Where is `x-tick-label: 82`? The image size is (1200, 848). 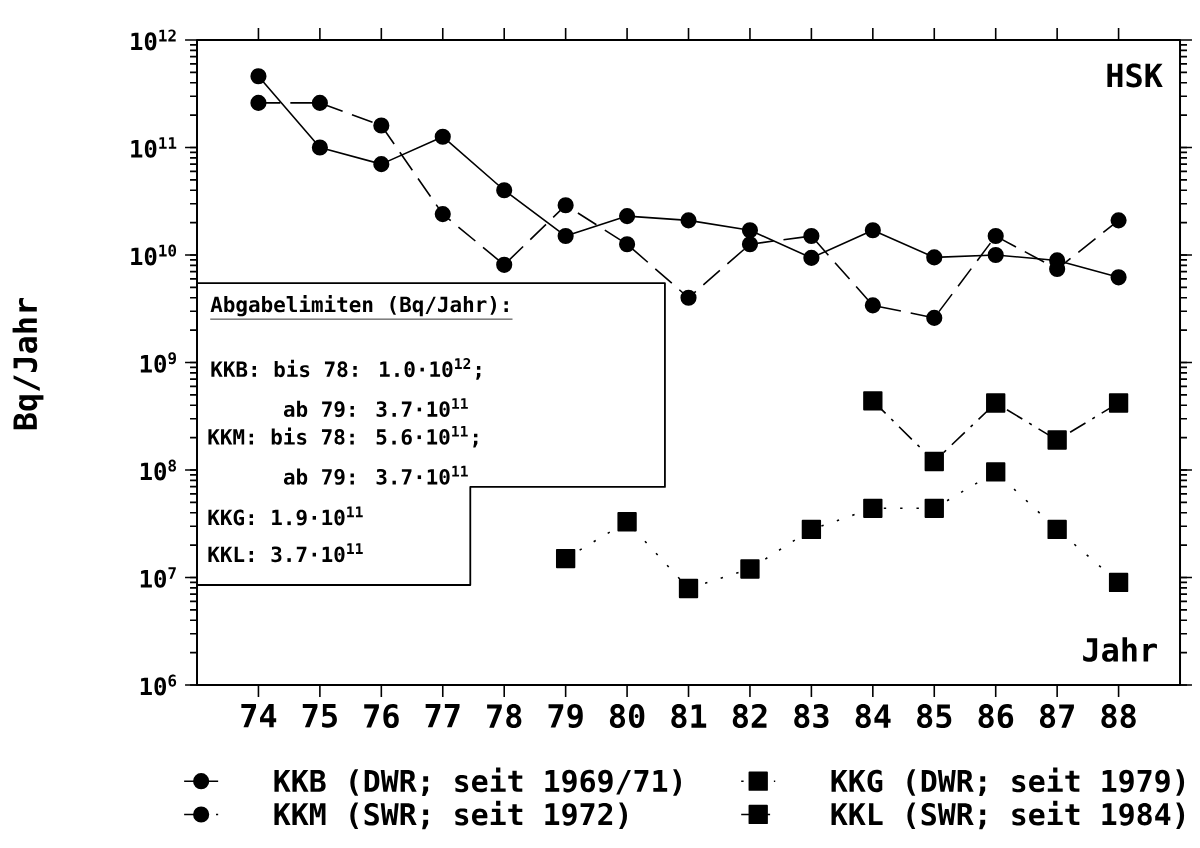 x-tick-label: 82 is located at coordinates (749, 716).